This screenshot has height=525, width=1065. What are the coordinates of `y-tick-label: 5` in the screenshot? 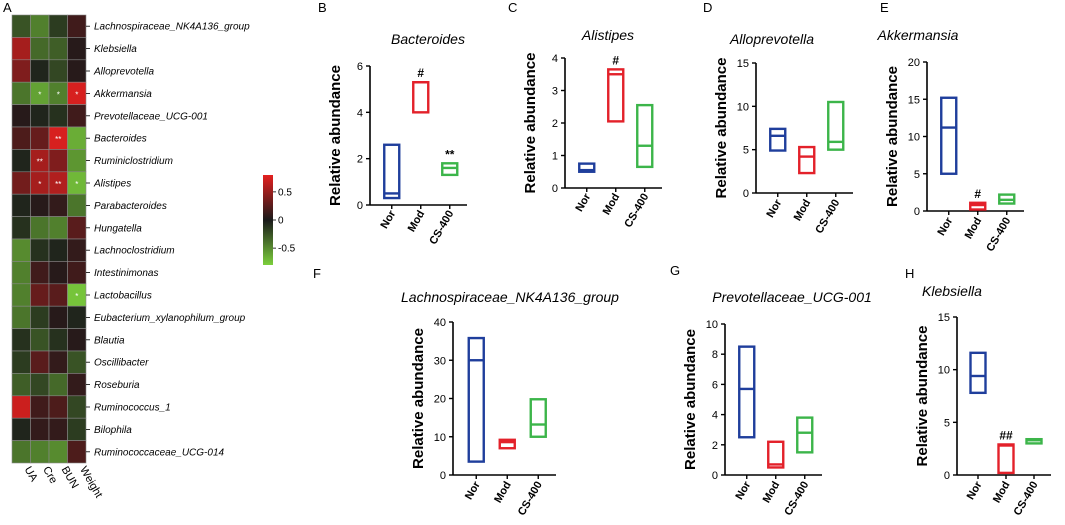 It's located at (917, 175).